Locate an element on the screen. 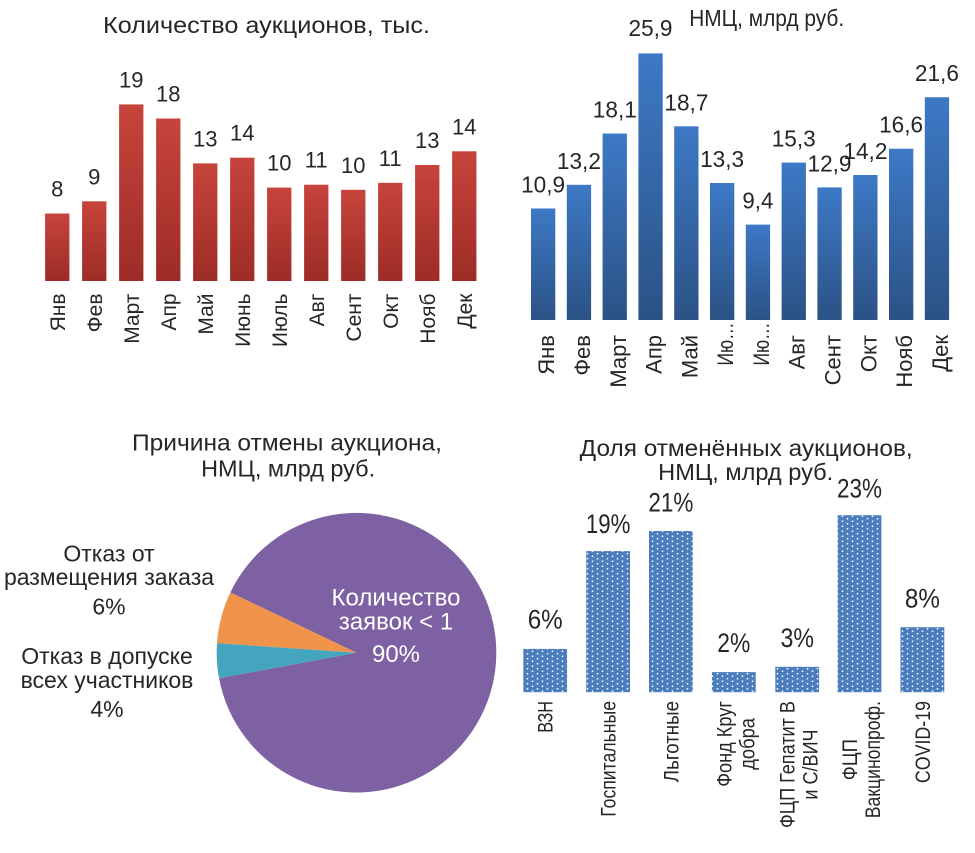 The image size is (975, 853). svg-text: 12,9 is located at coordinates (830, 163).